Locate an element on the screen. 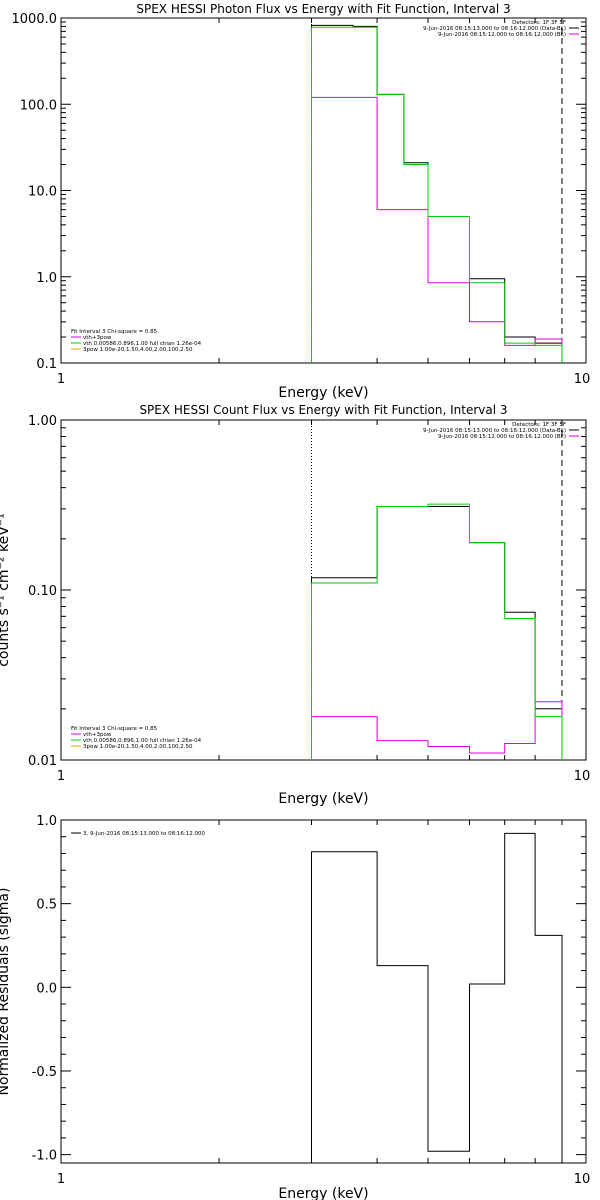 Image resolution: width=600 pixels, height=1200 pixels. y-tick-label: 100.0 is located at coordinates (38, 105).